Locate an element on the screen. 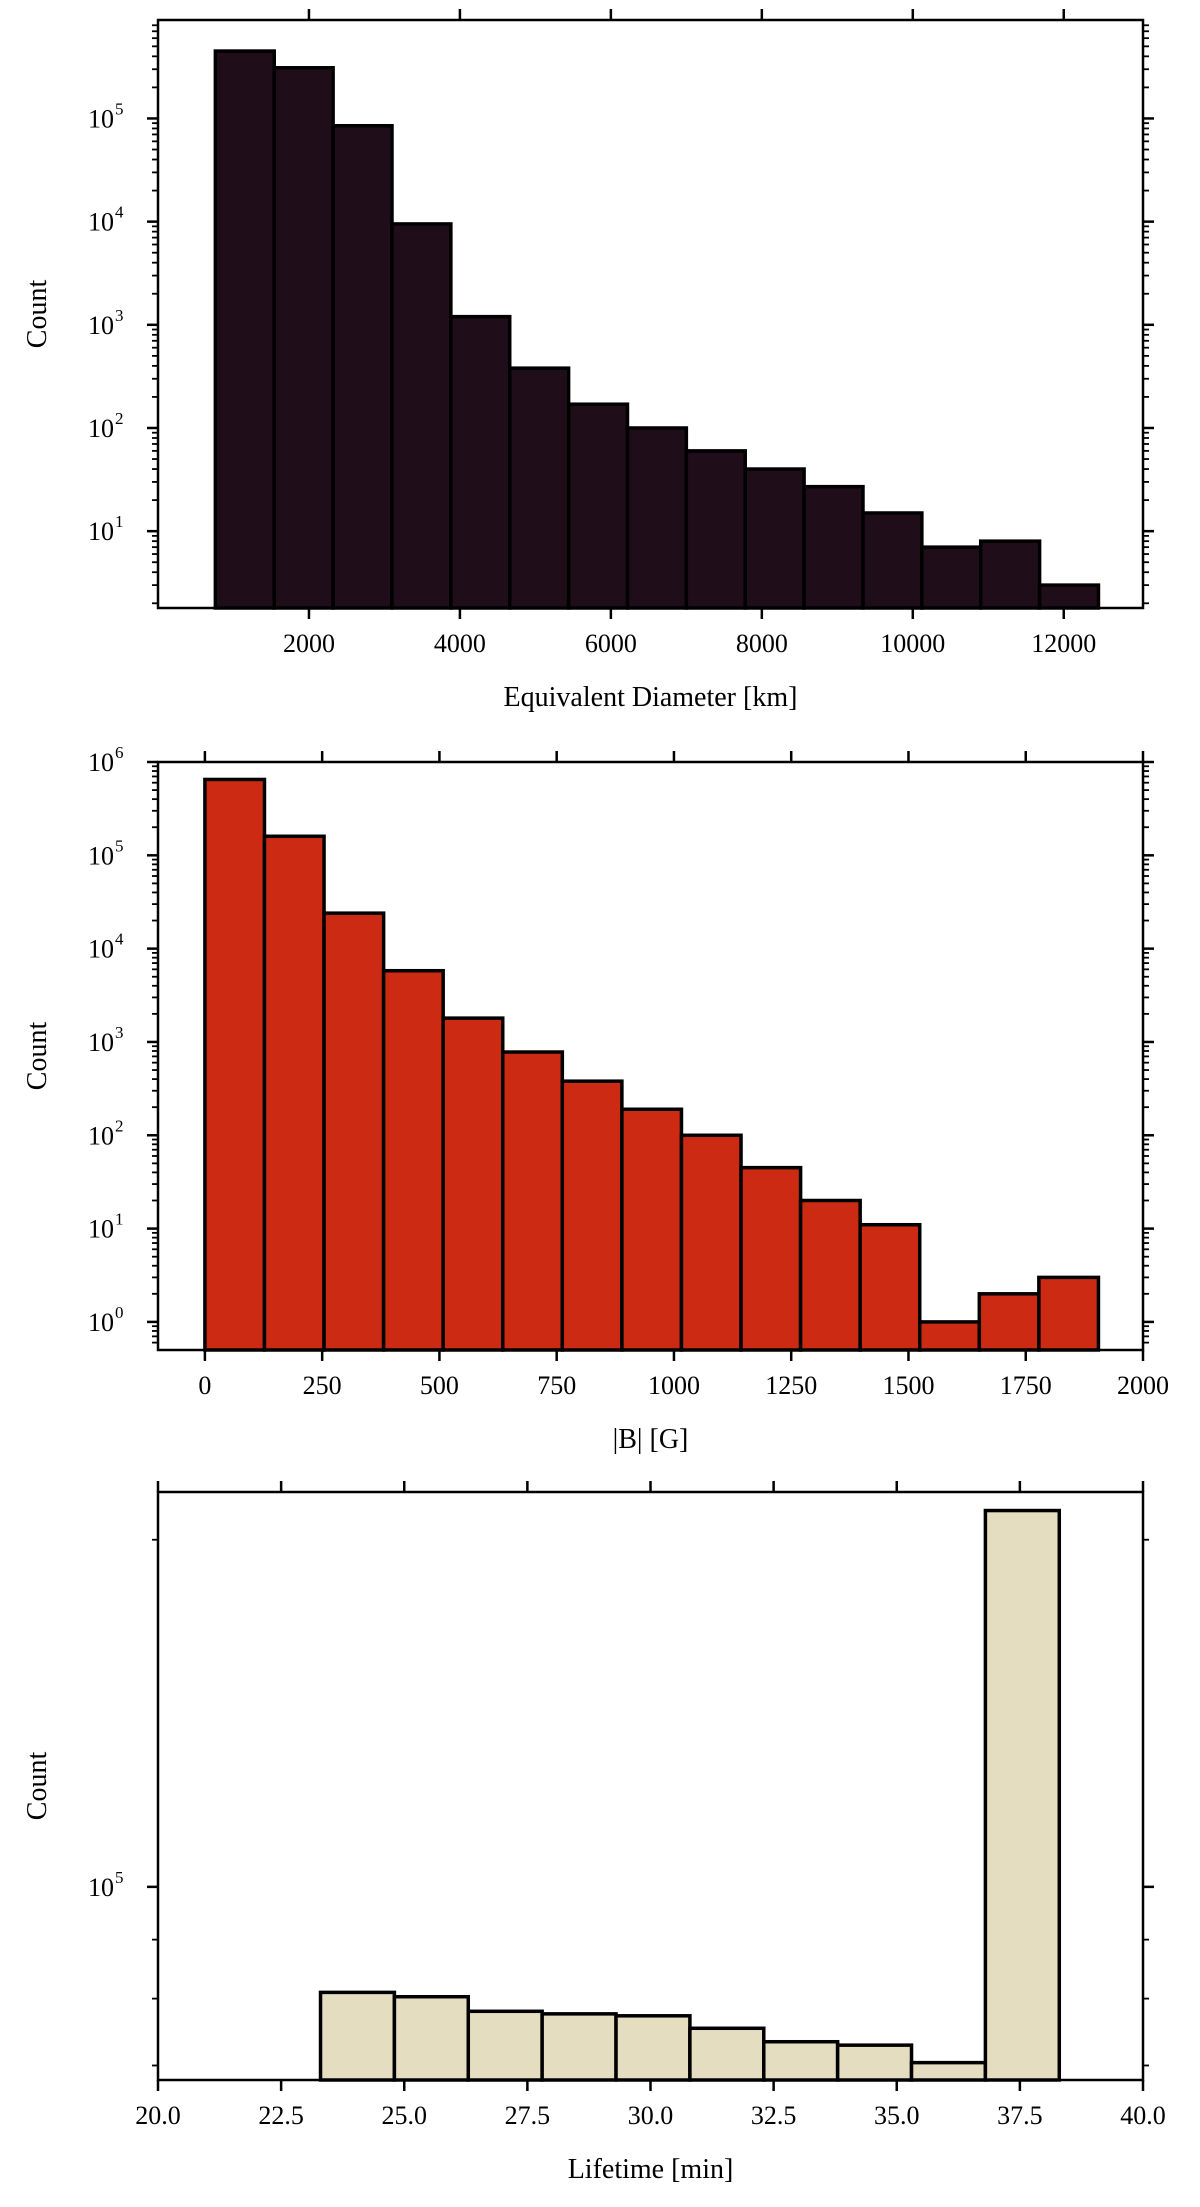 Image resolution: width=1200 pixels, height=2207 pixels. x-tick-label: 1500 is located at coordinates (908, 1385).